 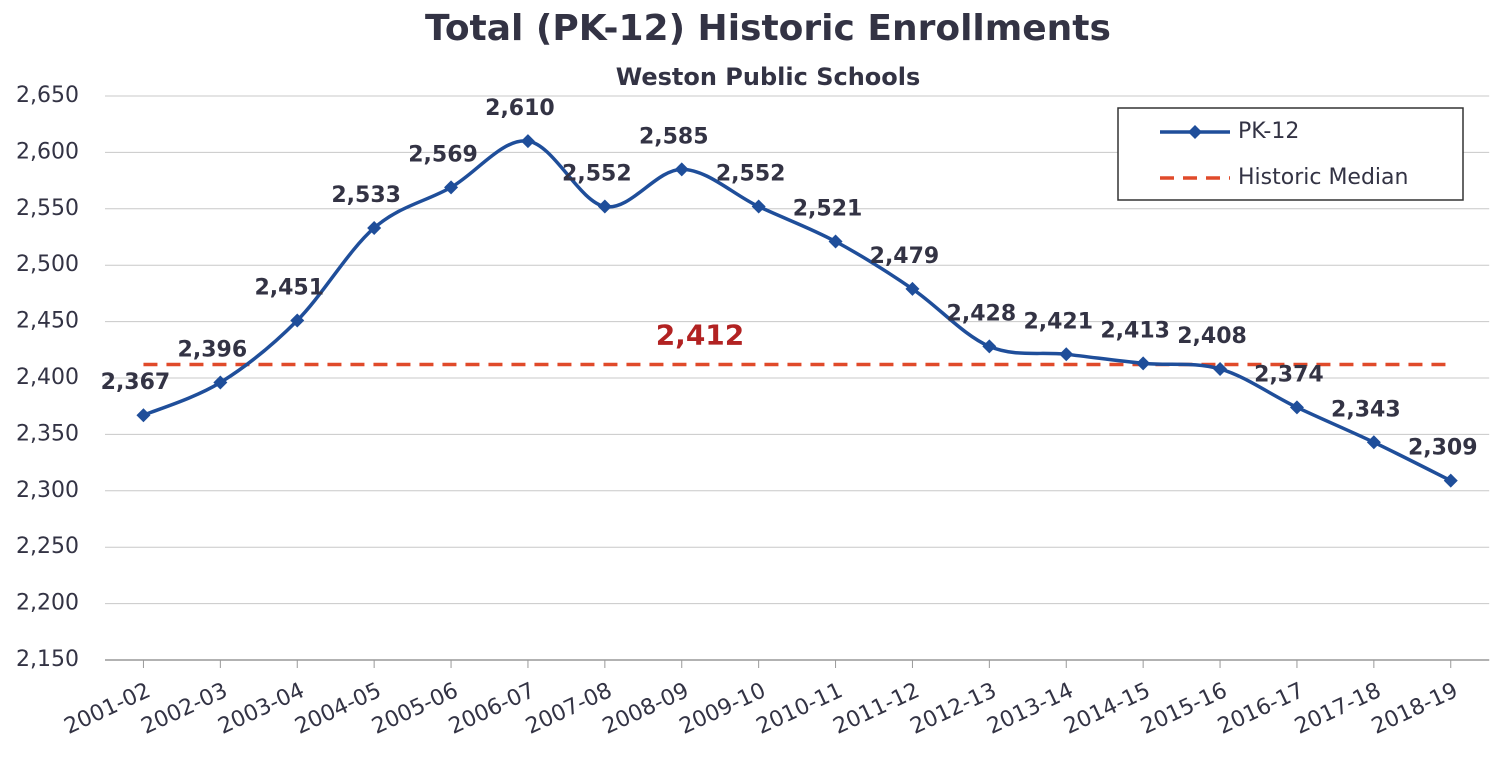 What do you see at coordinates (47, 490) in the screenshot?
I see `y-tick-label: 2,300` at bounding box center [47, 490].